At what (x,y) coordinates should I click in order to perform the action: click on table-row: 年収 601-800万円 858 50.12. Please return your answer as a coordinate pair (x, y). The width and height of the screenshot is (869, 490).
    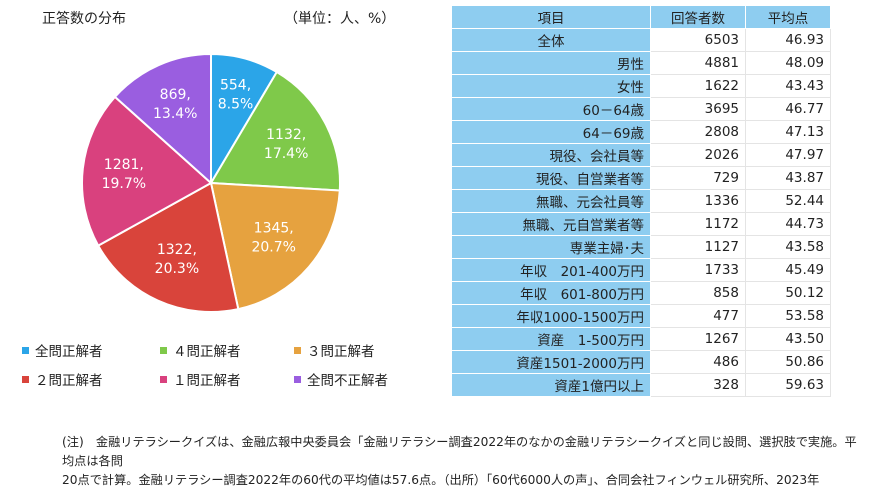
    Looking at the image, I should click on (641, 293).